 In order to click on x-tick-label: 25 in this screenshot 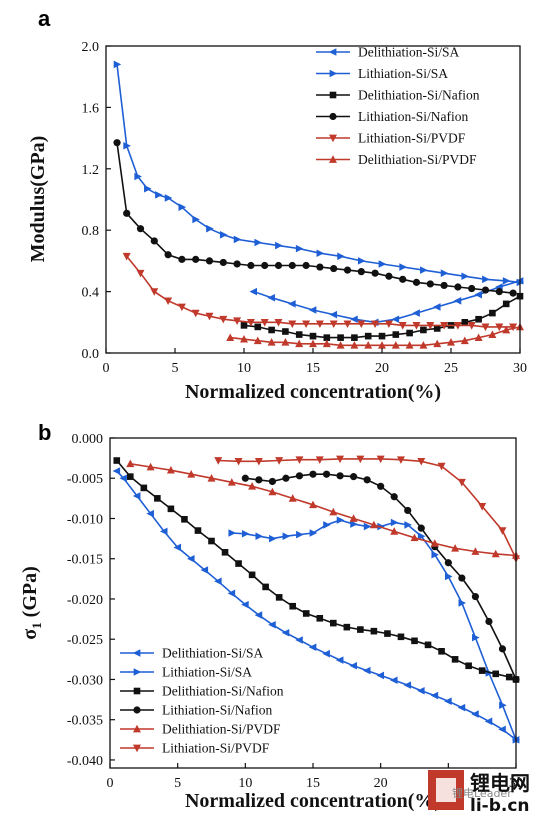, I will do `click(451, 368)`.